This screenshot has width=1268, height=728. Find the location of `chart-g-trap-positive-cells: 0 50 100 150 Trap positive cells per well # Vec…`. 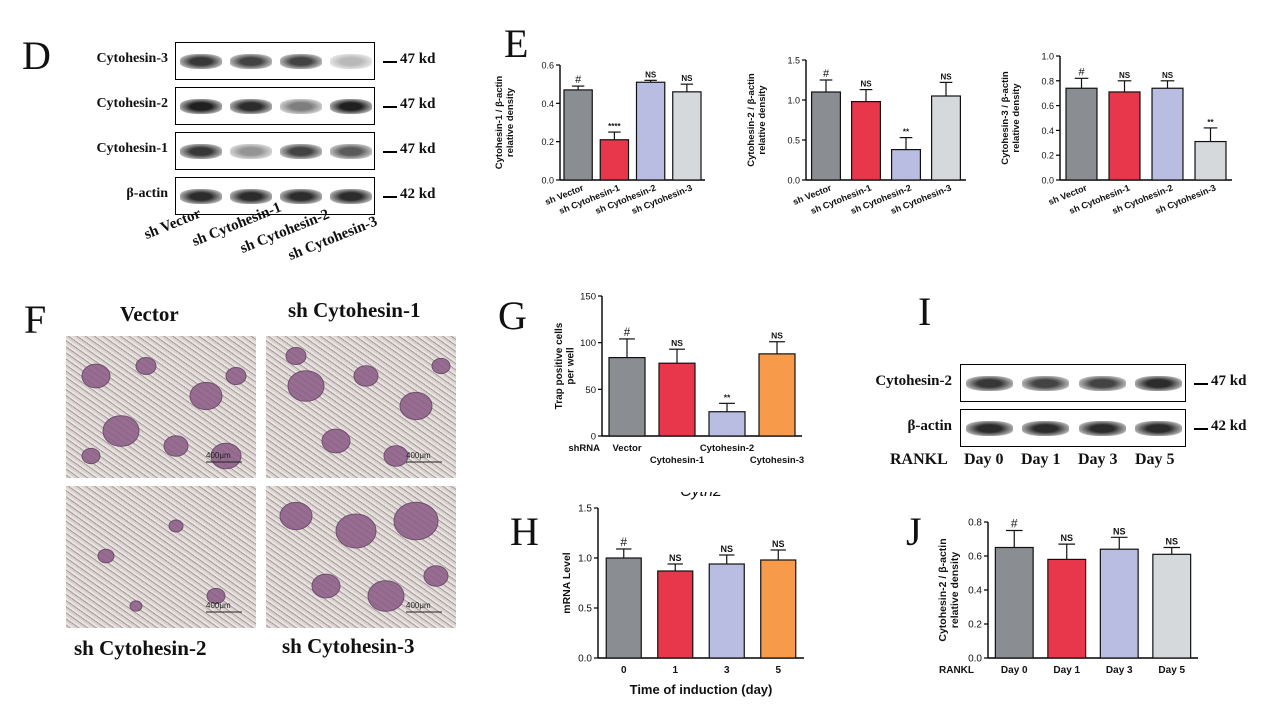

chart-g-trap-positive-cells: 0 50 100 150 Trap positive cells per well # Vec… is located at coordinates (679, 379).